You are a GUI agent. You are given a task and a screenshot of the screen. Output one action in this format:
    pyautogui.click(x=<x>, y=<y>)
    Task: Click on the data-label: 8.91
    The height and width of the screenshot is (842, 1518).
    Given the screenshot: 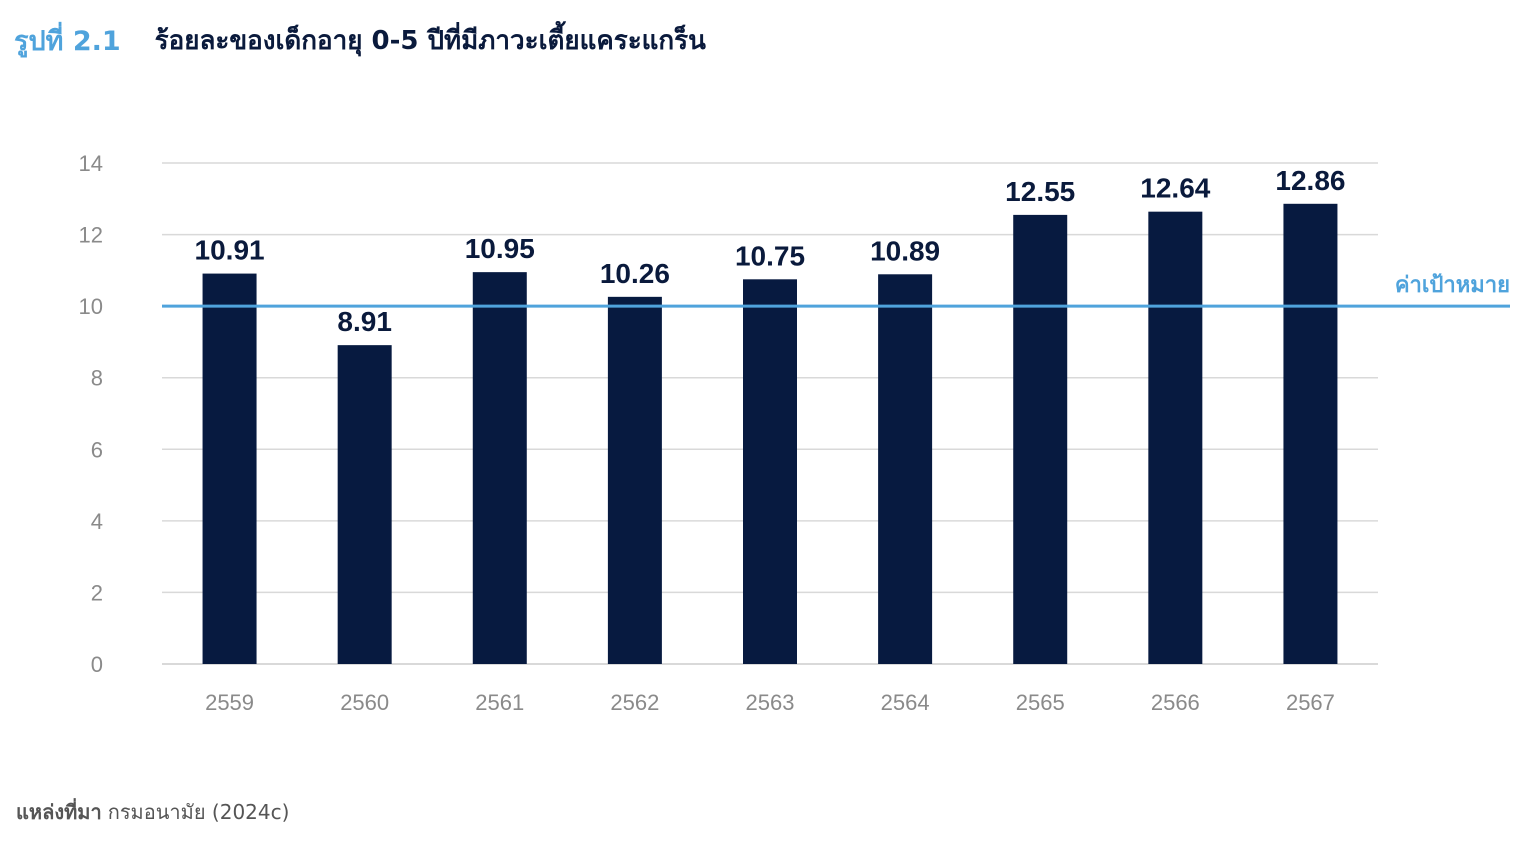 What is the action you would take?
    pyautogui.click(x=364, y=321)
    